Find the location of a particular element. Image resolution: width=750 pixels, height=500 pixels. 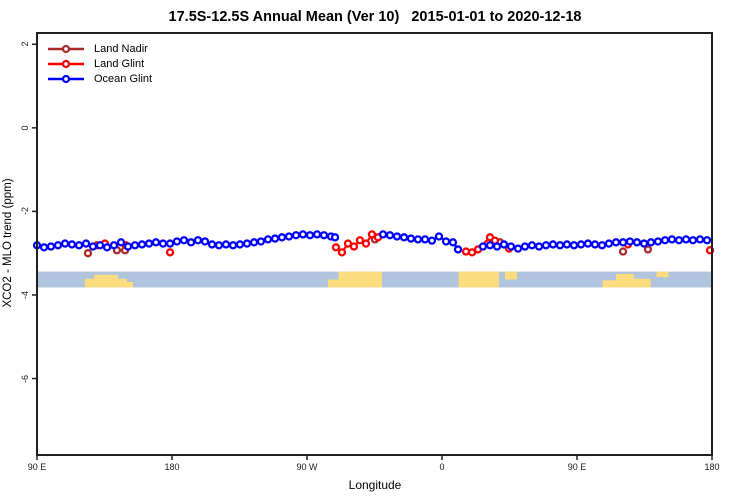

y-tick-label: -4 is located at coordinates (25, 294).